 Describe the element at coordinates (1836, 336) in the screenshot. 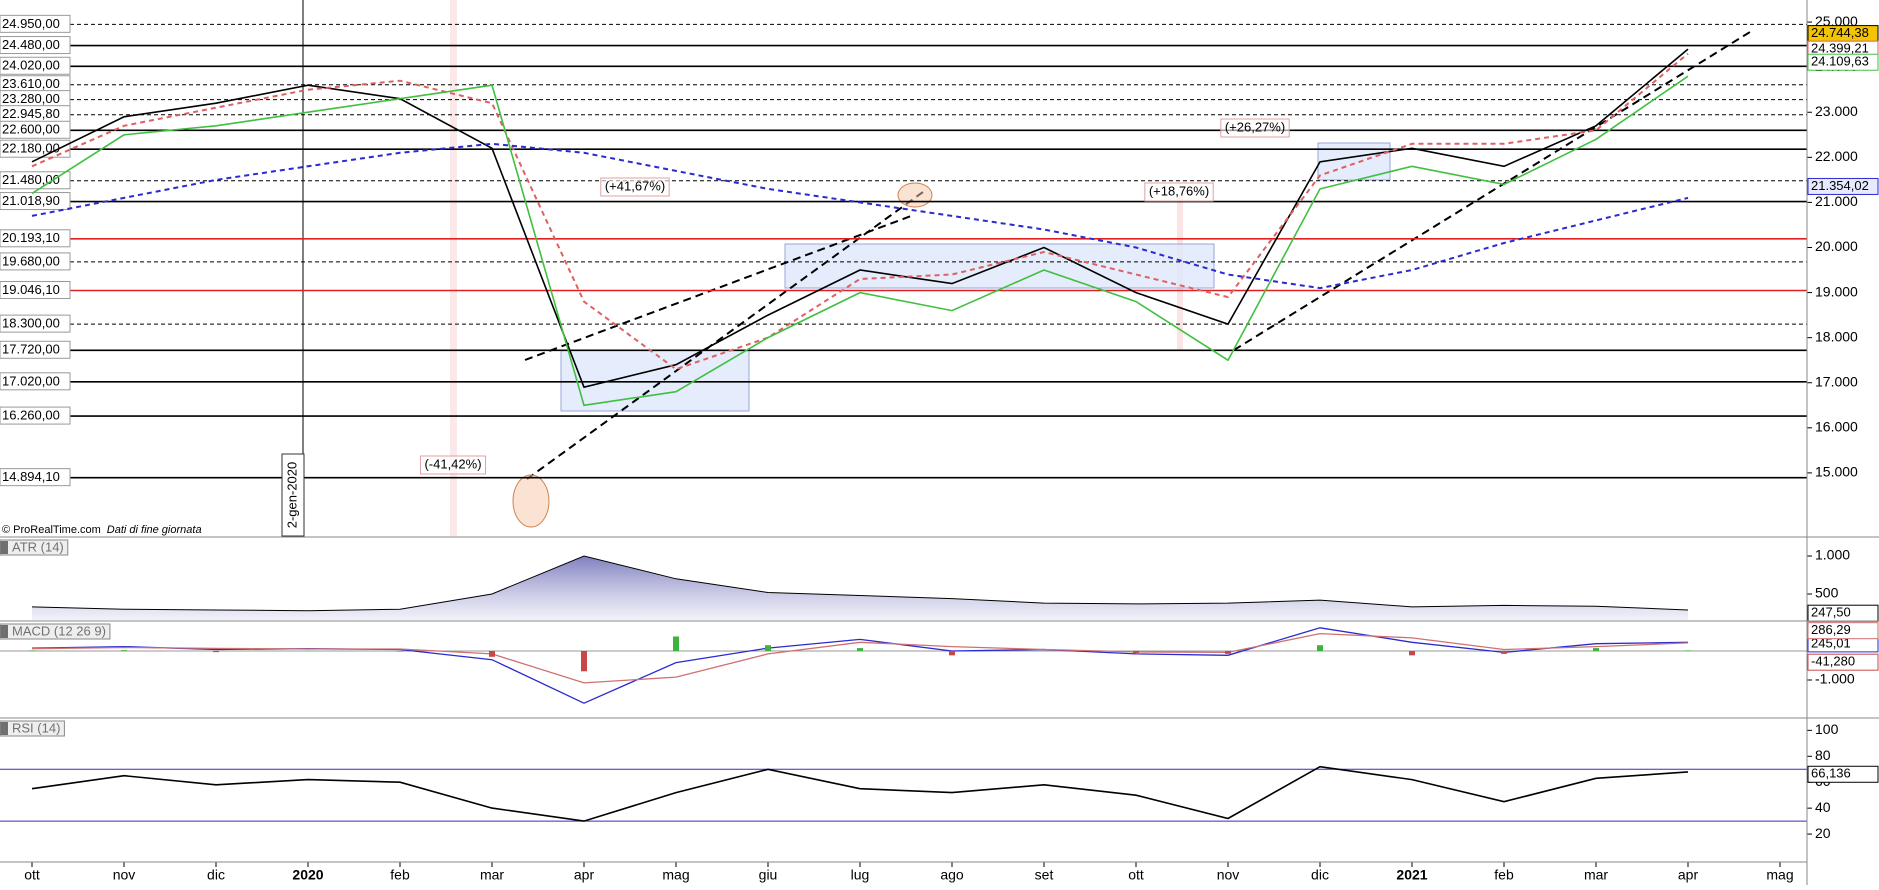

I see `y-tick-label: 18.000` at that location.